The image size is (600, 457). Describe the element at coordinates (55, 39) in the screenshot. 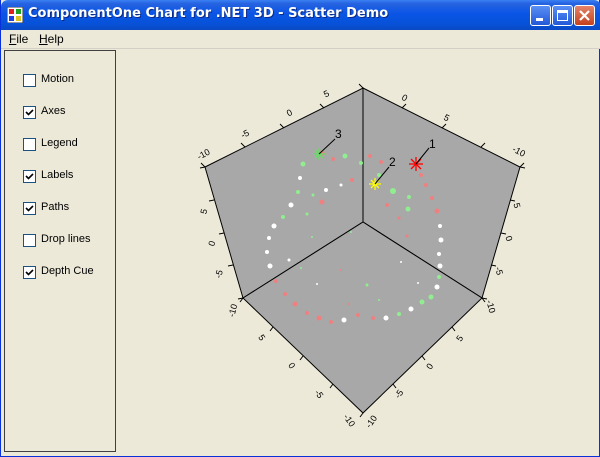

I see `menu-help-rest: elp` at that location.